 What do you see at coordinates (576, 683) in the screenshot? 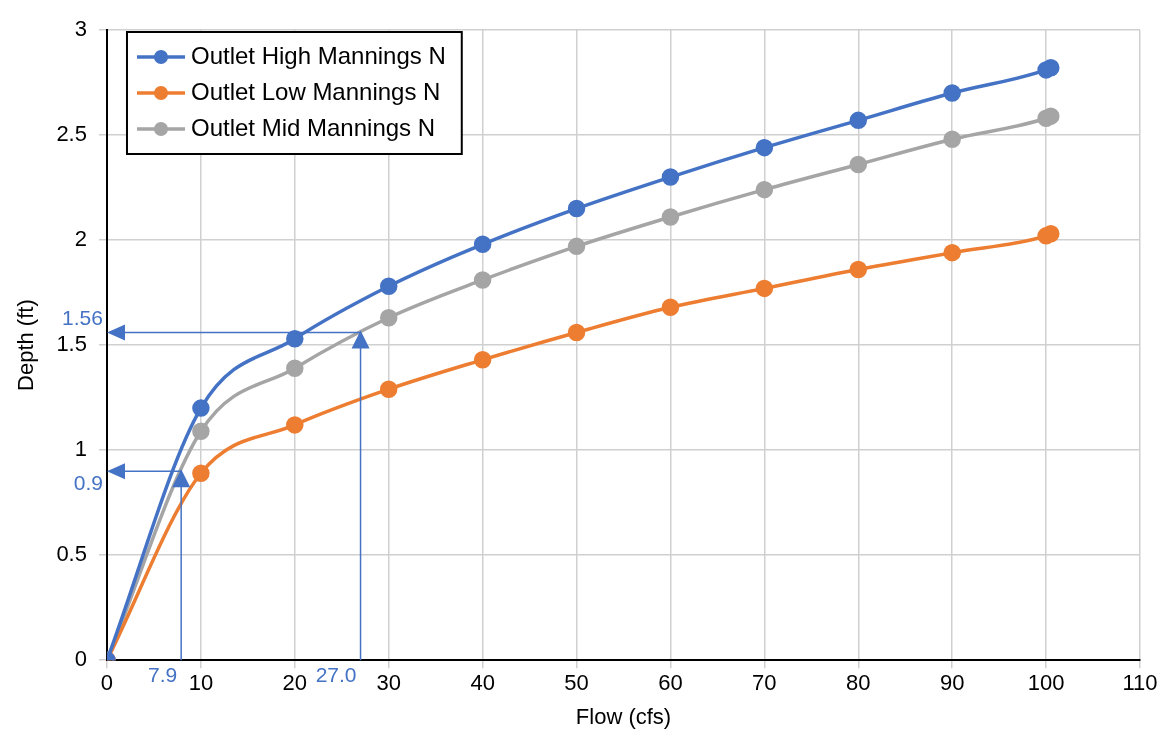
I see `x-tick-label: 50` at bounding box center [576, 683].